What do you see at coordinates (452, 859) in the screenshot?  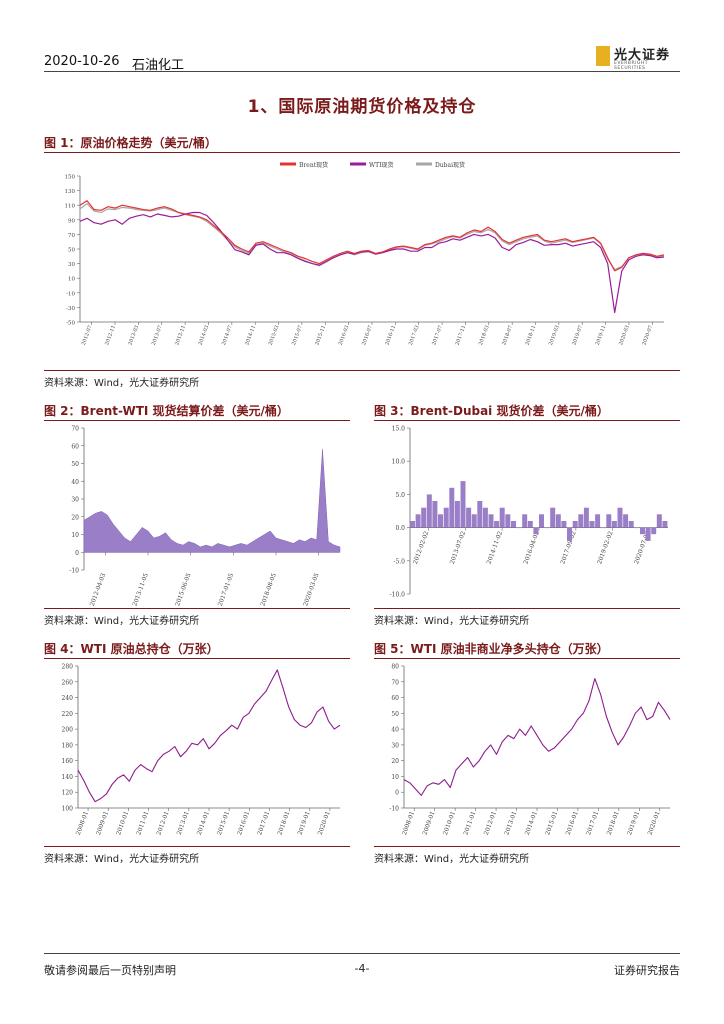 I see `fig5-source: 资料来源：Wind，光大证券研究所` at bounding box center [452, 859].